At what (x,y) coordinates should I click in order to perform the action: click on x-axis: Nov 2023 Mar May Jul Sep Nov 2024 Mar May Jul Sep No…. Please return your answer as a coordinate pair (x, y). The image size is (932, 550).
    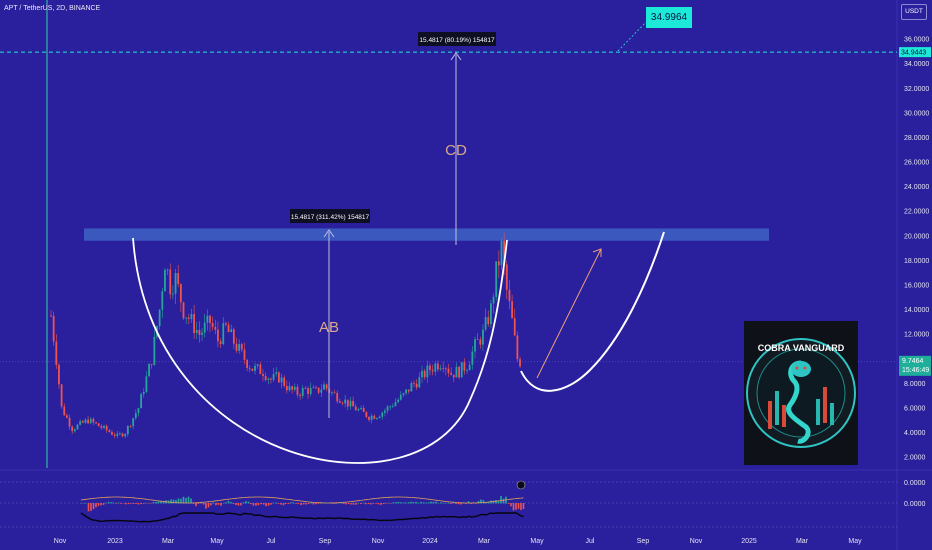
    Looking at the image, I should click on (458, 541).